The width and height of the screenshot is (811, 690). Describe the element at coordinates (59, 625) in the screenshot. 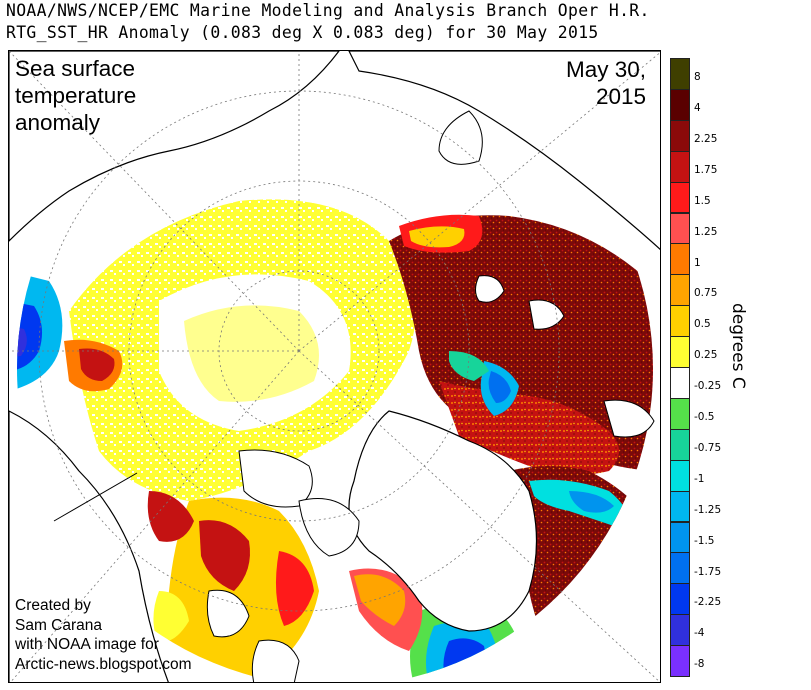

I see `credit-line-2: Sam Carana` at that location.